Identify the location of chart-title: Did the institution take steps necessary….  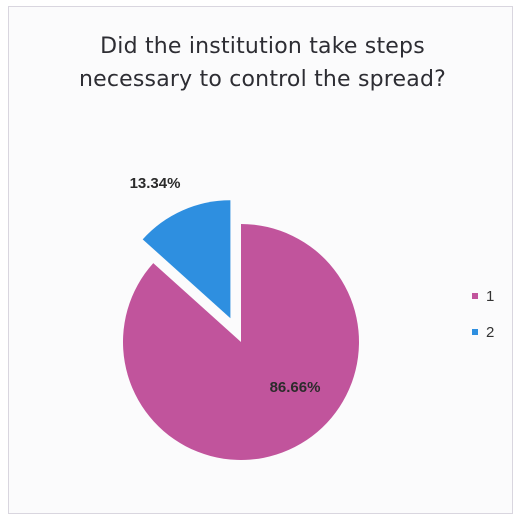
(262, 63).